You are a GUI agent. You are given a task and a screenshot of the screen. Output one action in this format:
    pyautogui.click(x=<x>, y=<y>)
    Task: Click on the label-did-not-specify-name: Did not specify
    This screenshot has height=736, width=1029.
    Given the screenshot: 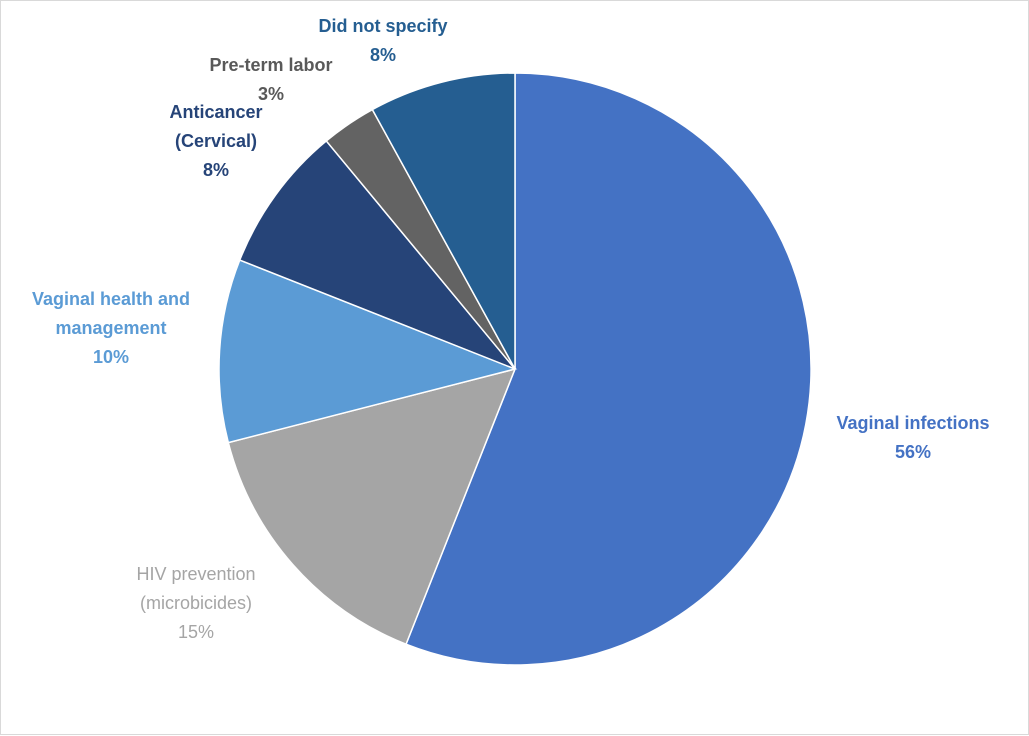 What is the action you would take?
    pyautogui.click(x=383, y=26)
    